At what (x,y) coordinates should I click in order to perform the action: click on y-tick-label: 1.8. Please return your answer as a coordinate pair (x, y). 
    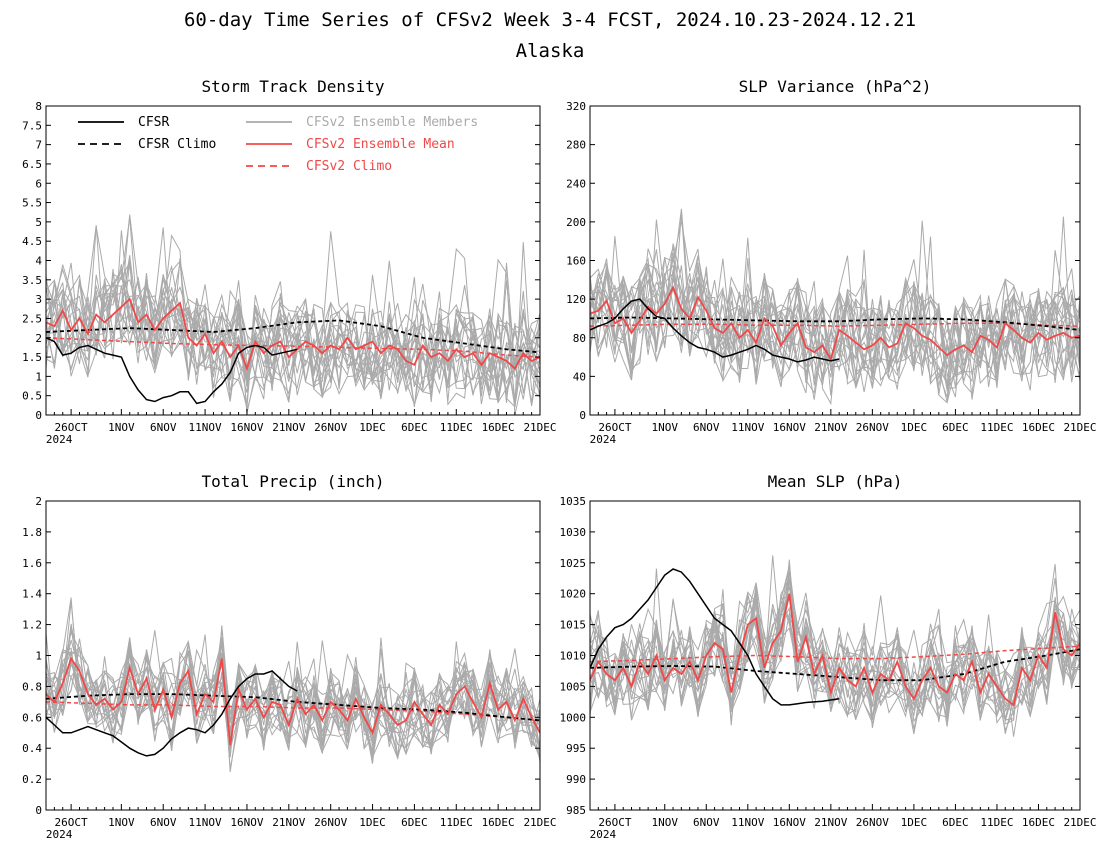
    Looking at the image, I should click on (32, 532).